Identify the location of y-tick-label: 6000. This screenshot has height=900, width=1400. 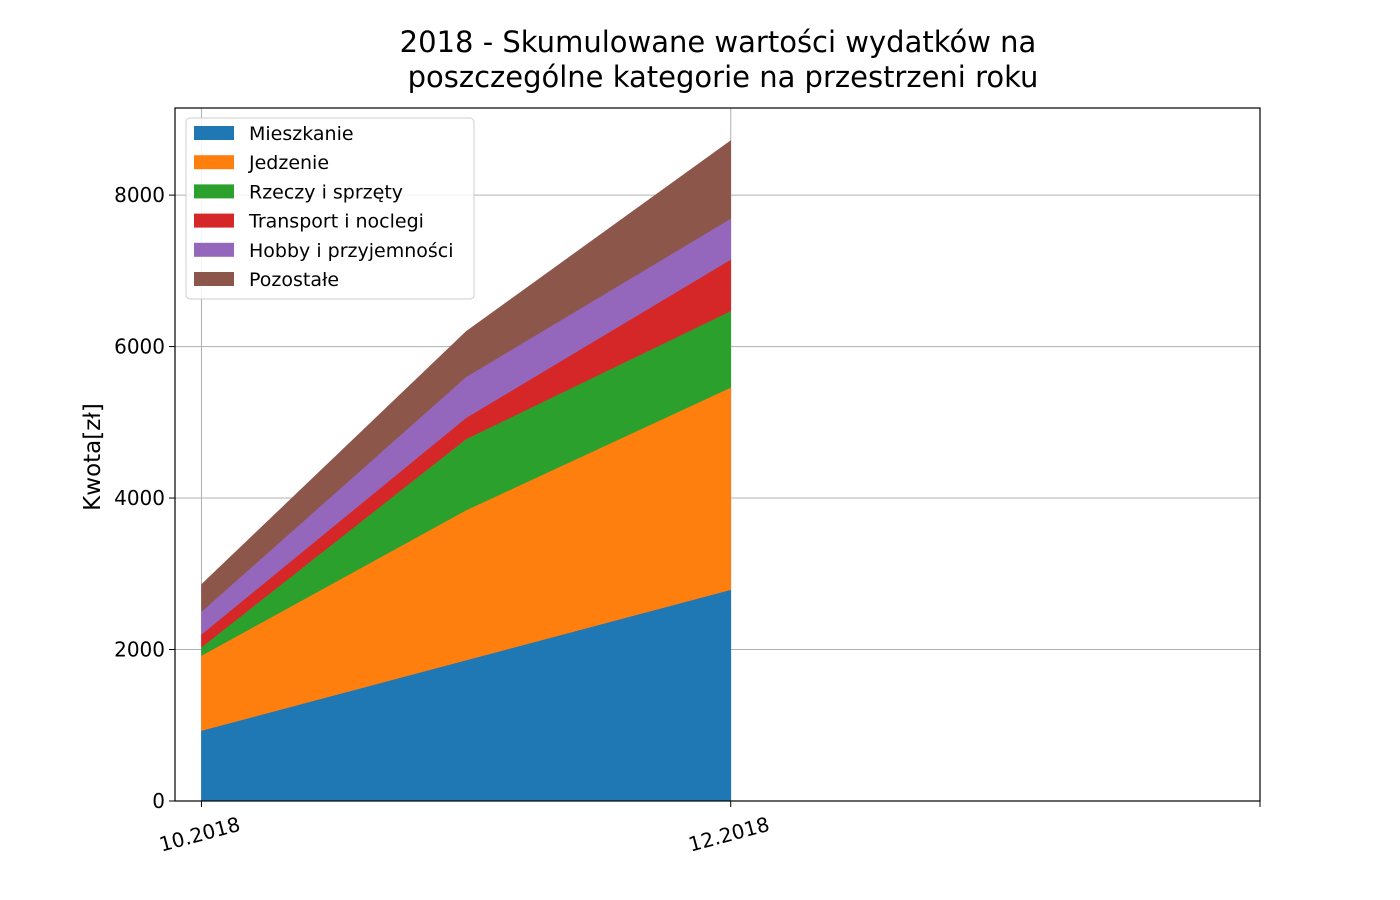
(139, 347).